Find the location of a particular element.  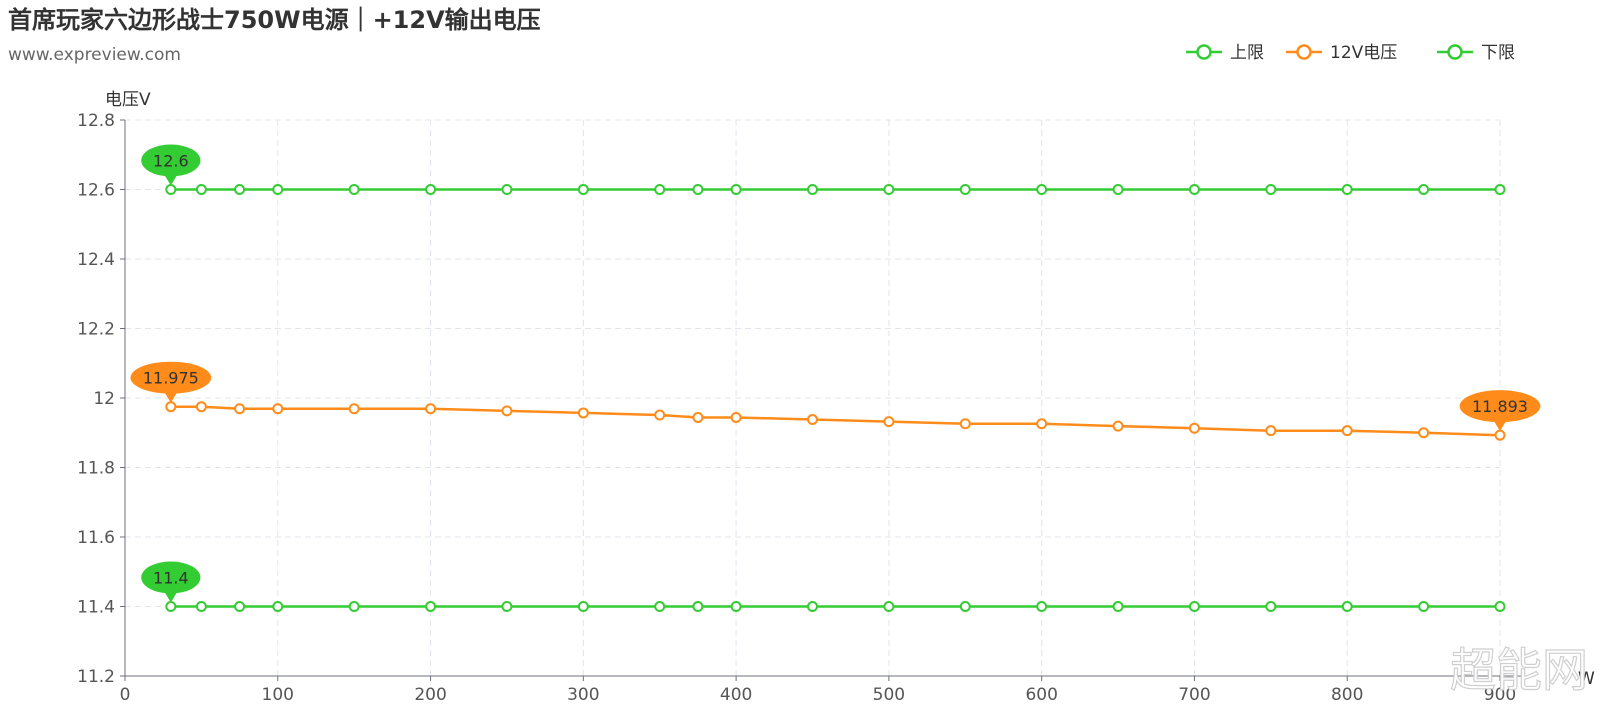

legend-label: 12V电压 is located at coordinates (1363, 53).